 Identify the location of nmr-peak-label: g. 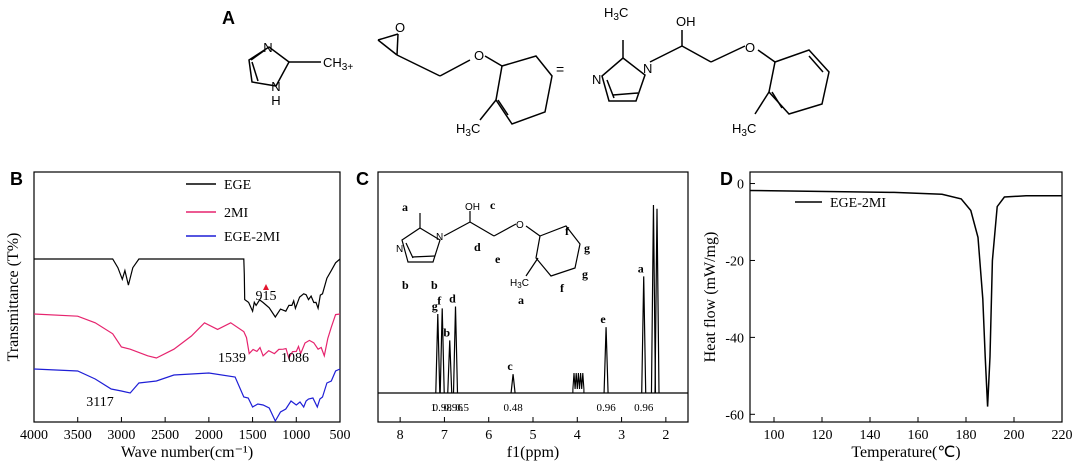
(435, 306).